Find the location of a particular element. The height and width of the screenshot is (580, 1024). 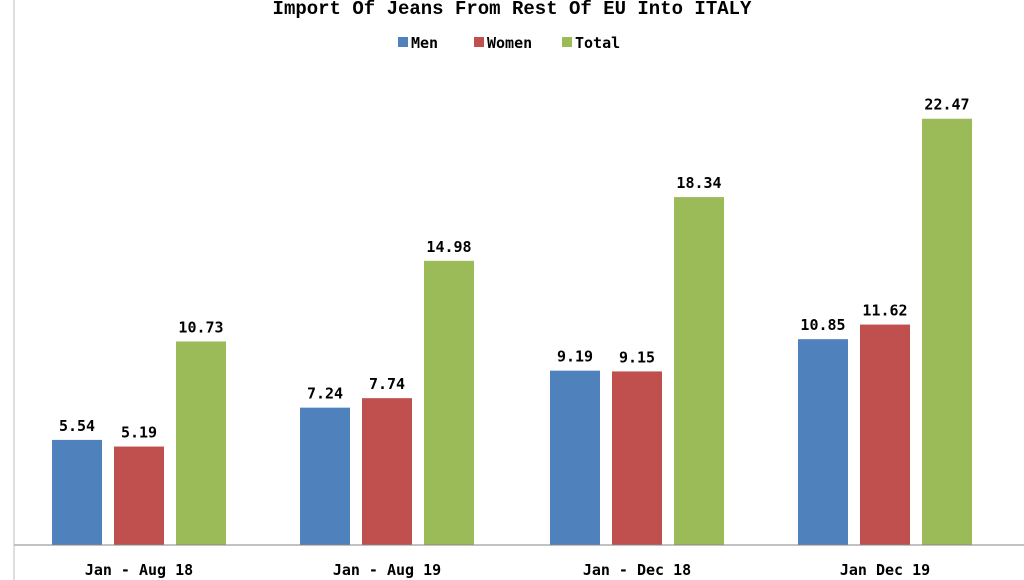

value-label-women-jan-dec-18: 9.15 is located at coordinates (637, 357).